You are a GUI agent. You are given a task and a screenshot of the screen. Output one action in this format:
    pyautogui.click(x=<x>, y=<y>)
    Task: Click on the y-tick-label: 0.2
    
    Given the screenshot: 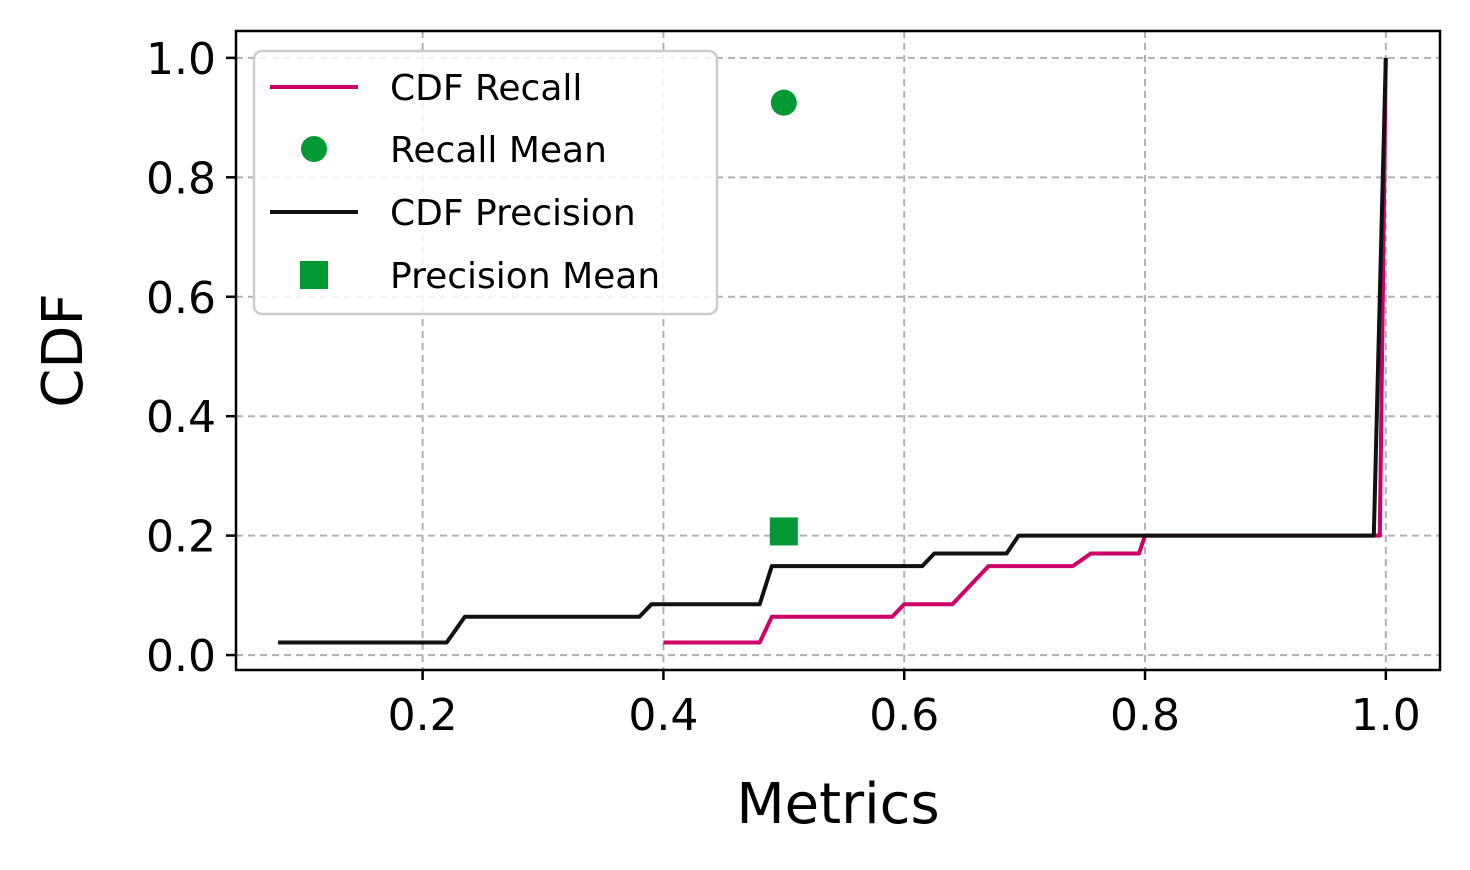 What is the action you would take?
    pyautogui.click(x=181, y=537)
    